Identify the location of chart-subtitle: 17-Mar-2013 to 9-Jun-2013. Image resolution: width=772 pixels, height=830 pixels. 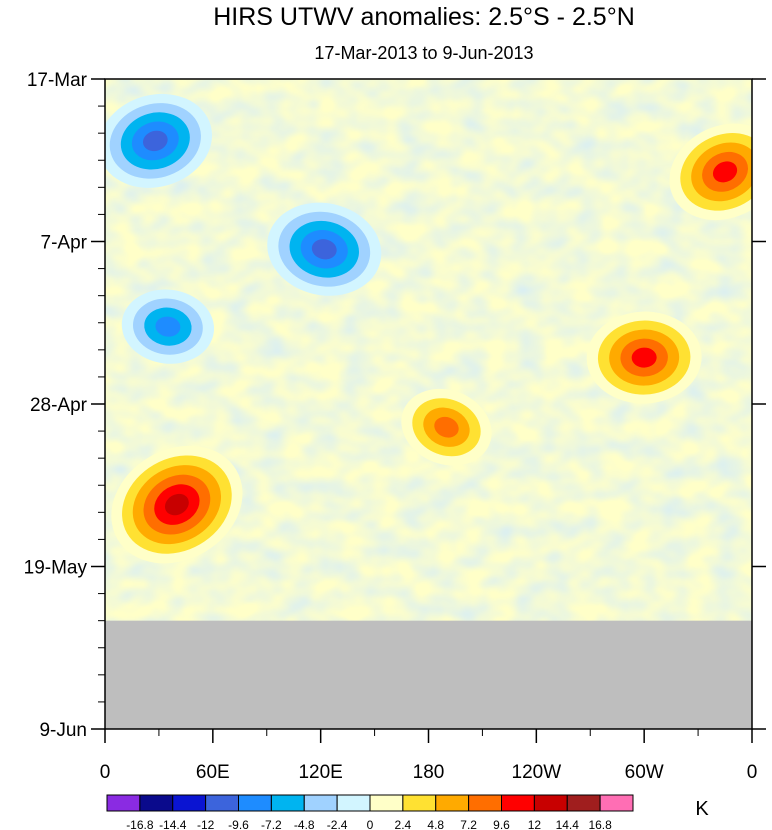
(423, 53).